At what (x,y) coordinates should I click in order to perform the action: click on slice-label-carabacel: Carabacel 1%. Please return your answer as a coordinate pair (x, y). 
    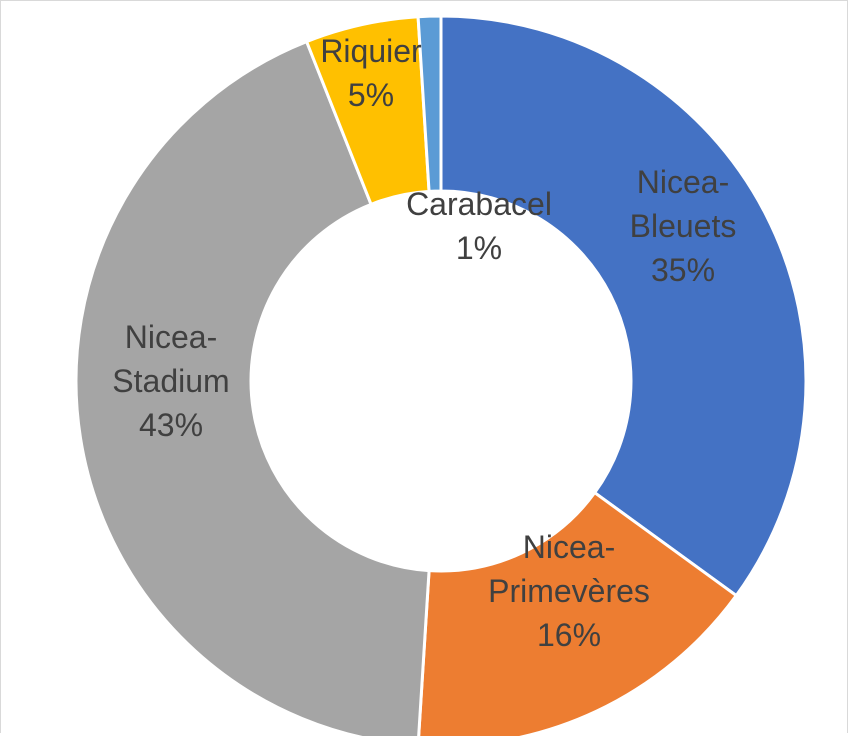
    Looking at the image, I should click on (479, 226).